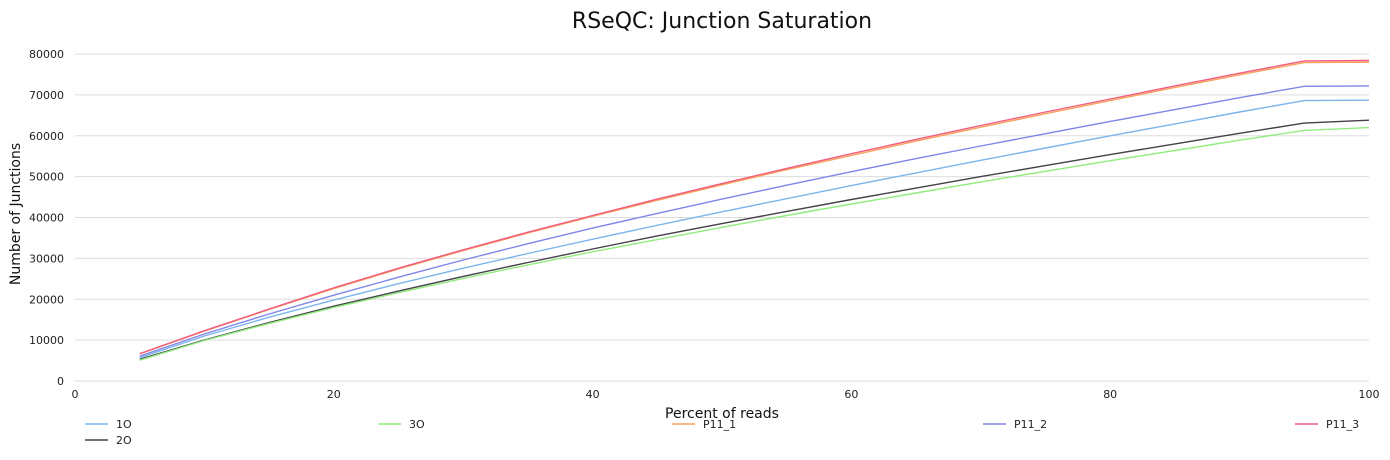 This screenshot has width=1390, height=460. What do you see at coordinates (75, 394) in the screenshot?
I see `x-tick-label: 0` at bounding box center [75, 394].